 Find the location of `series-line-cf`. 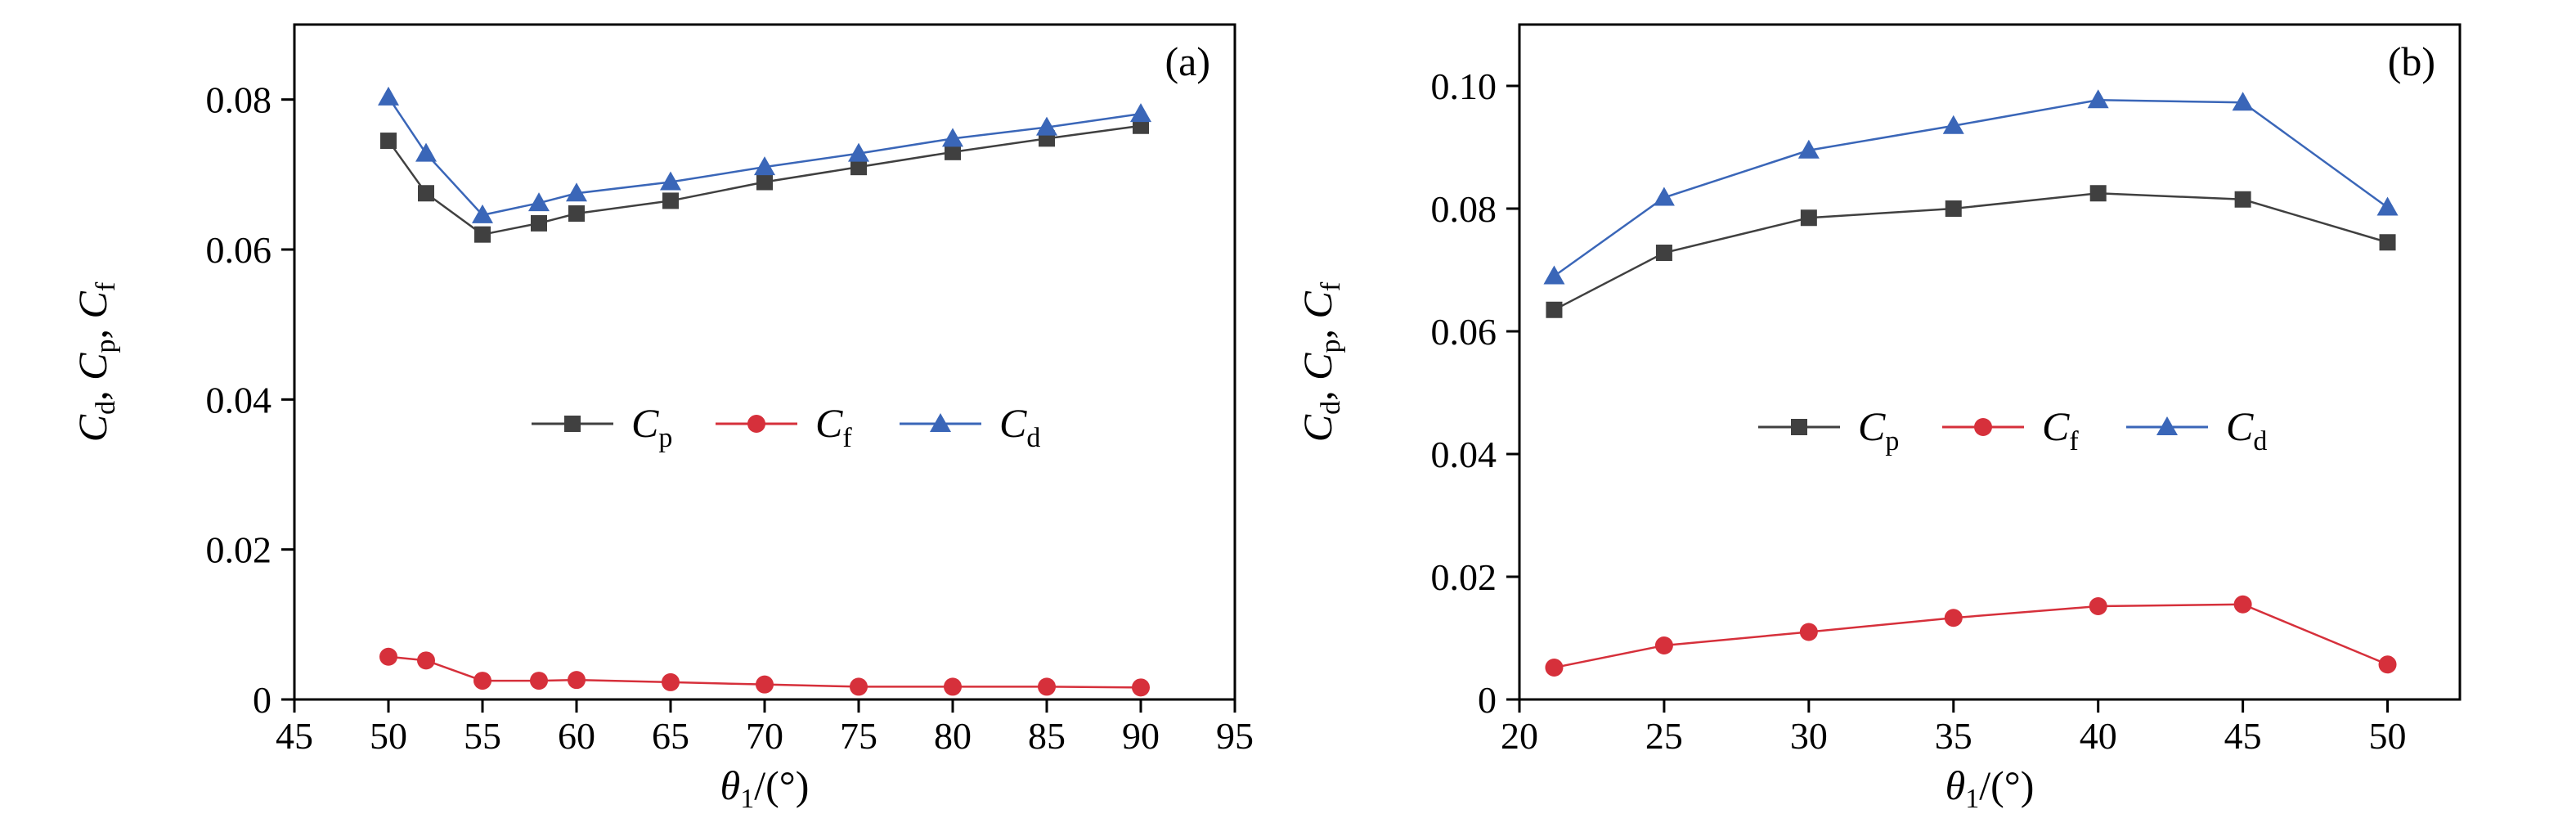

series-line-cf is located at coordinates (1971, 636).